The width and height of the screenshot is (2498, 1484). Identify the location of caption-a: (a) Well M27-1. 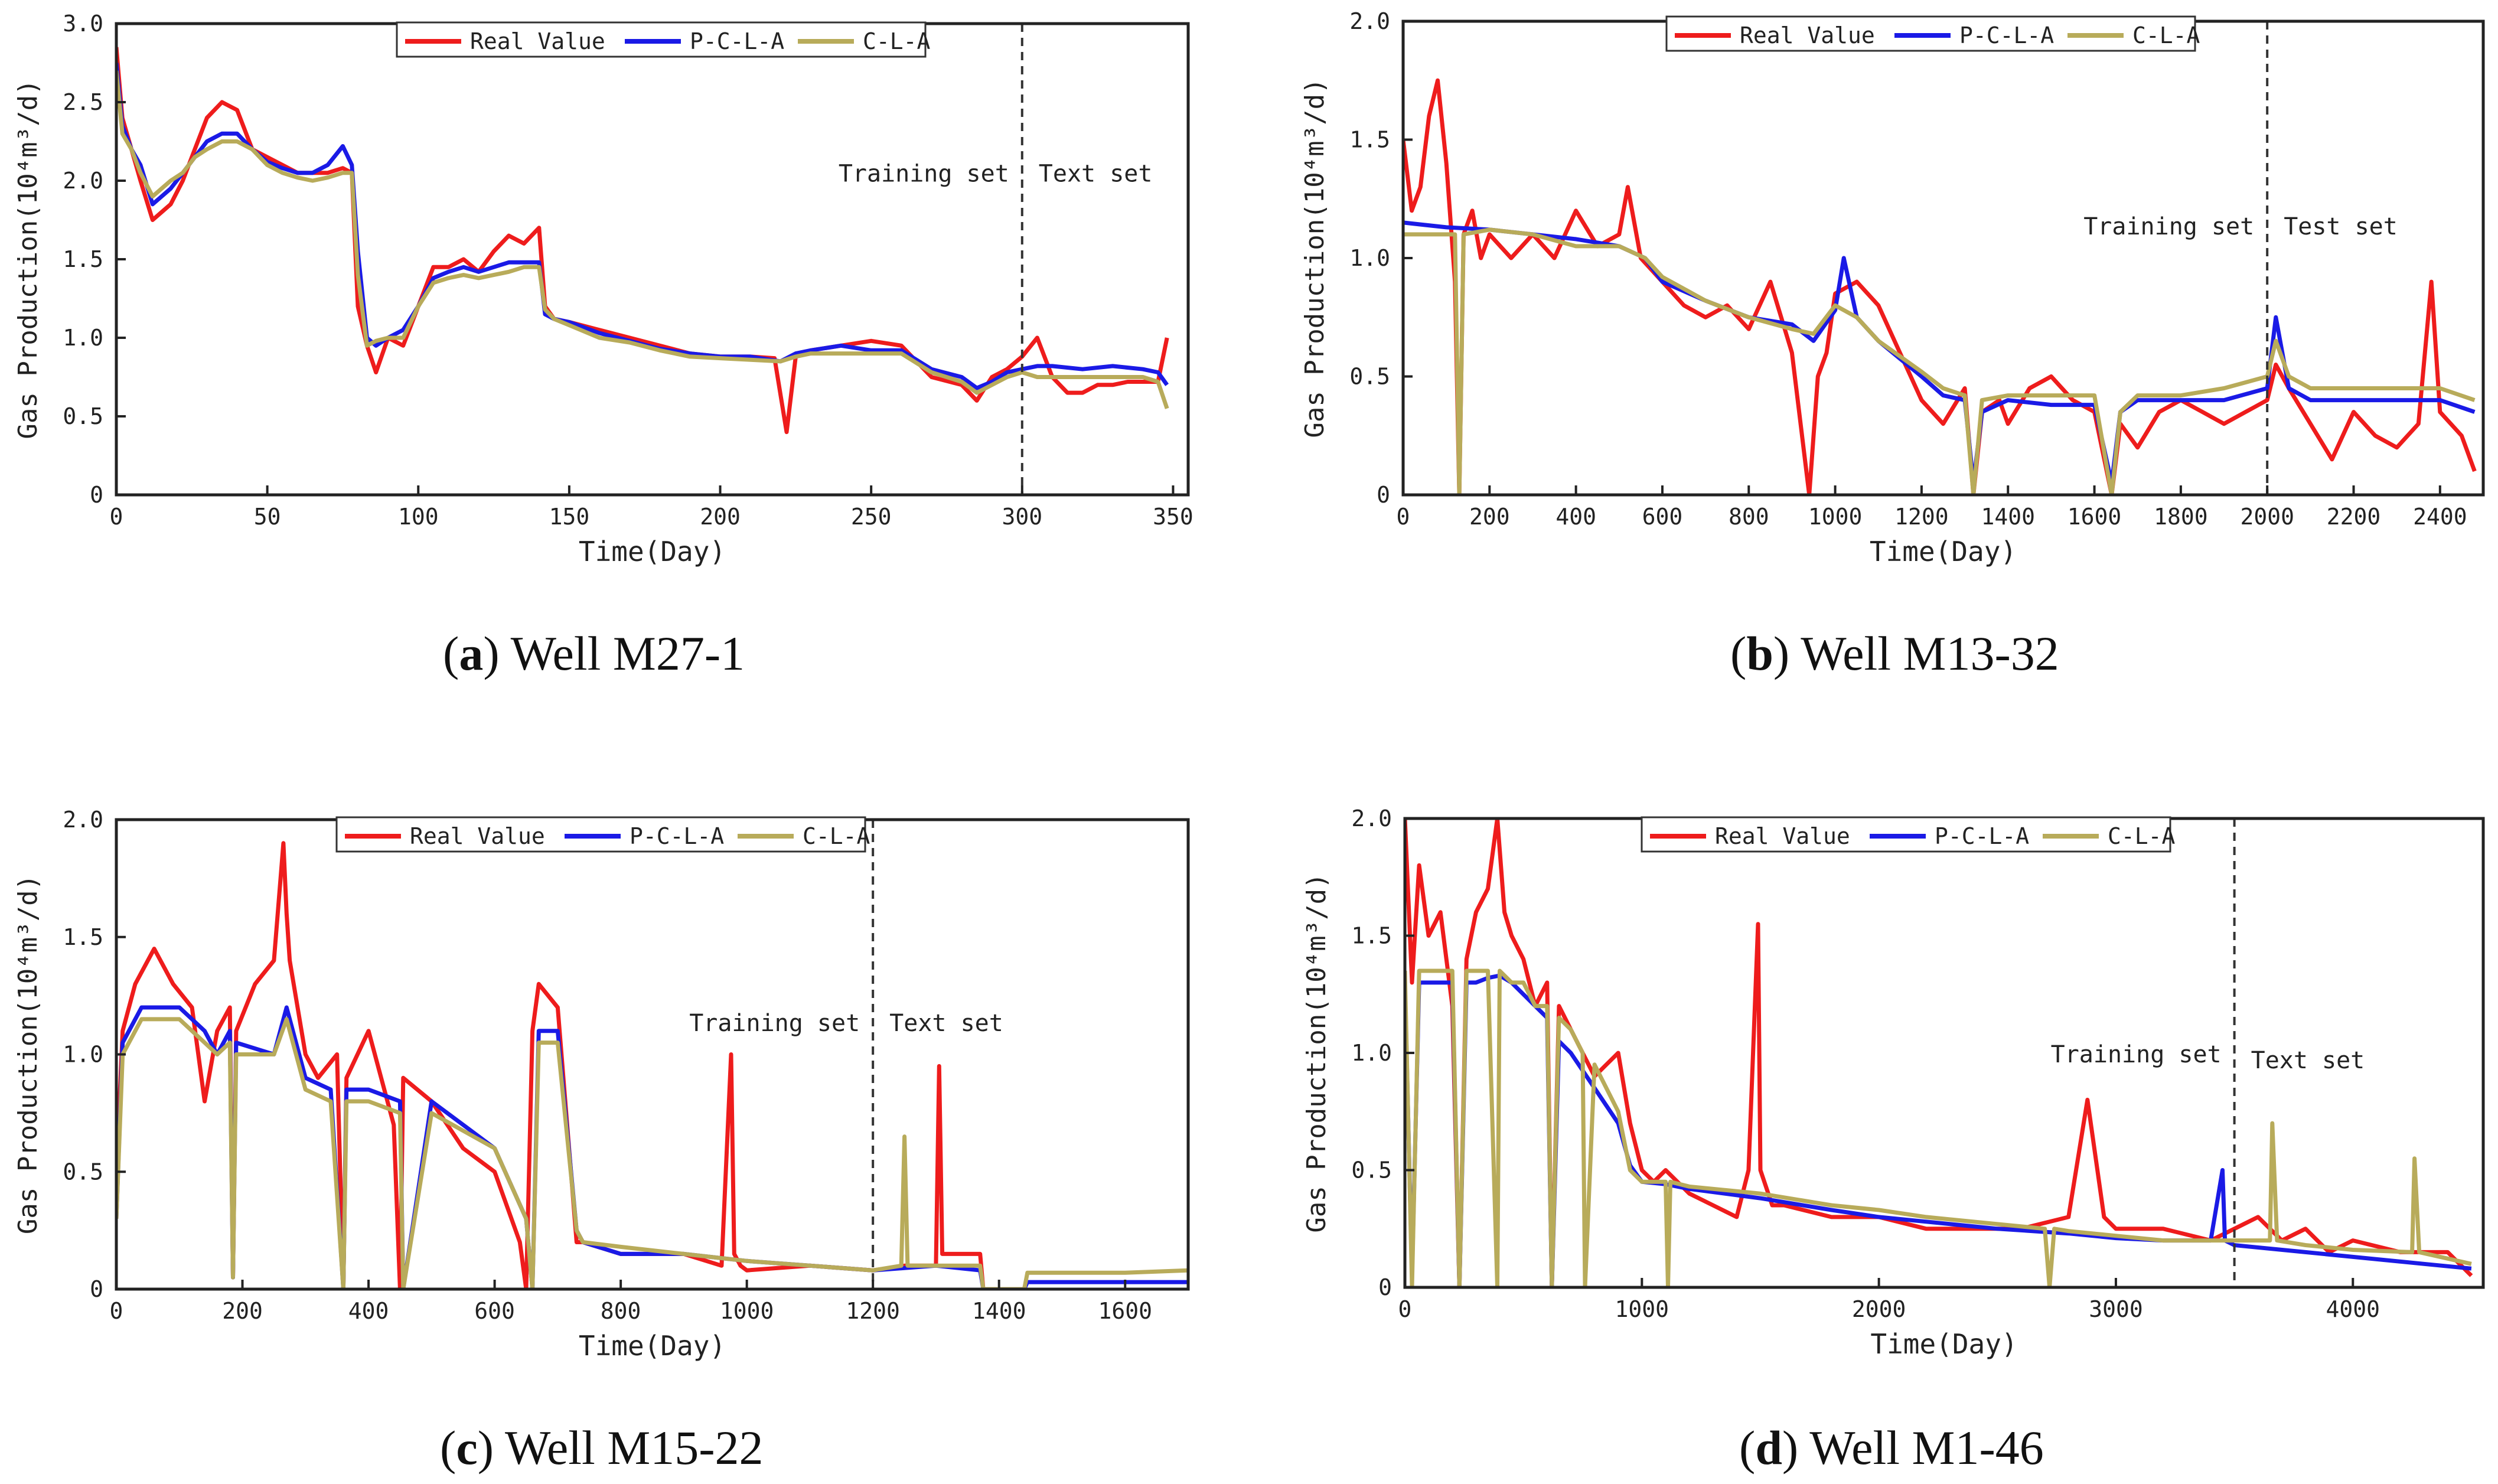
(594, 653).